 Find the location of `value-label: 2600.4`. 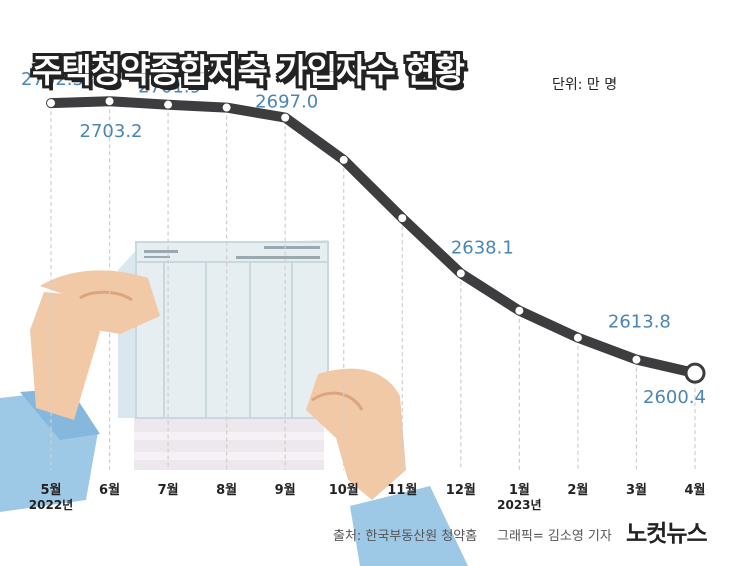

value-label: 2600.4 is located at coordinates (674, 397).